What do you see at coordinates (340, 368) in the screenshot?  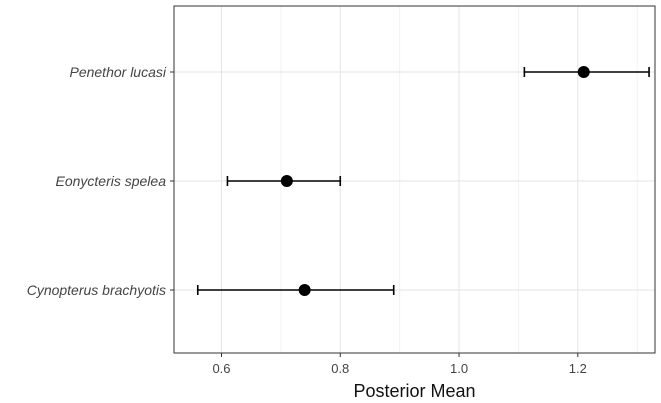 I see `x-tick-label: 0.8` at bounding box center [340, 368].